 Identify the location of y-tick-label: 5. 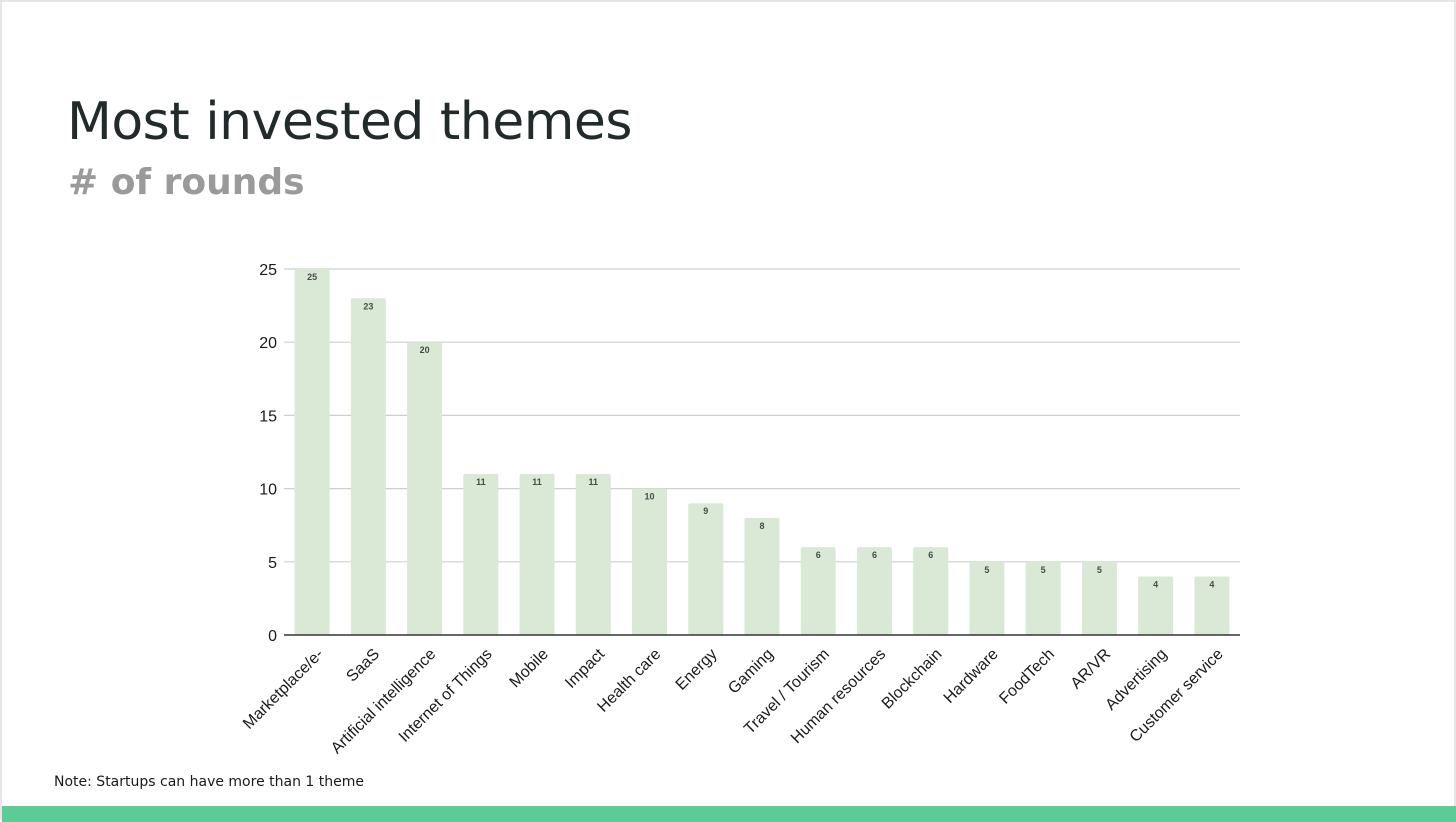
(272, 563).